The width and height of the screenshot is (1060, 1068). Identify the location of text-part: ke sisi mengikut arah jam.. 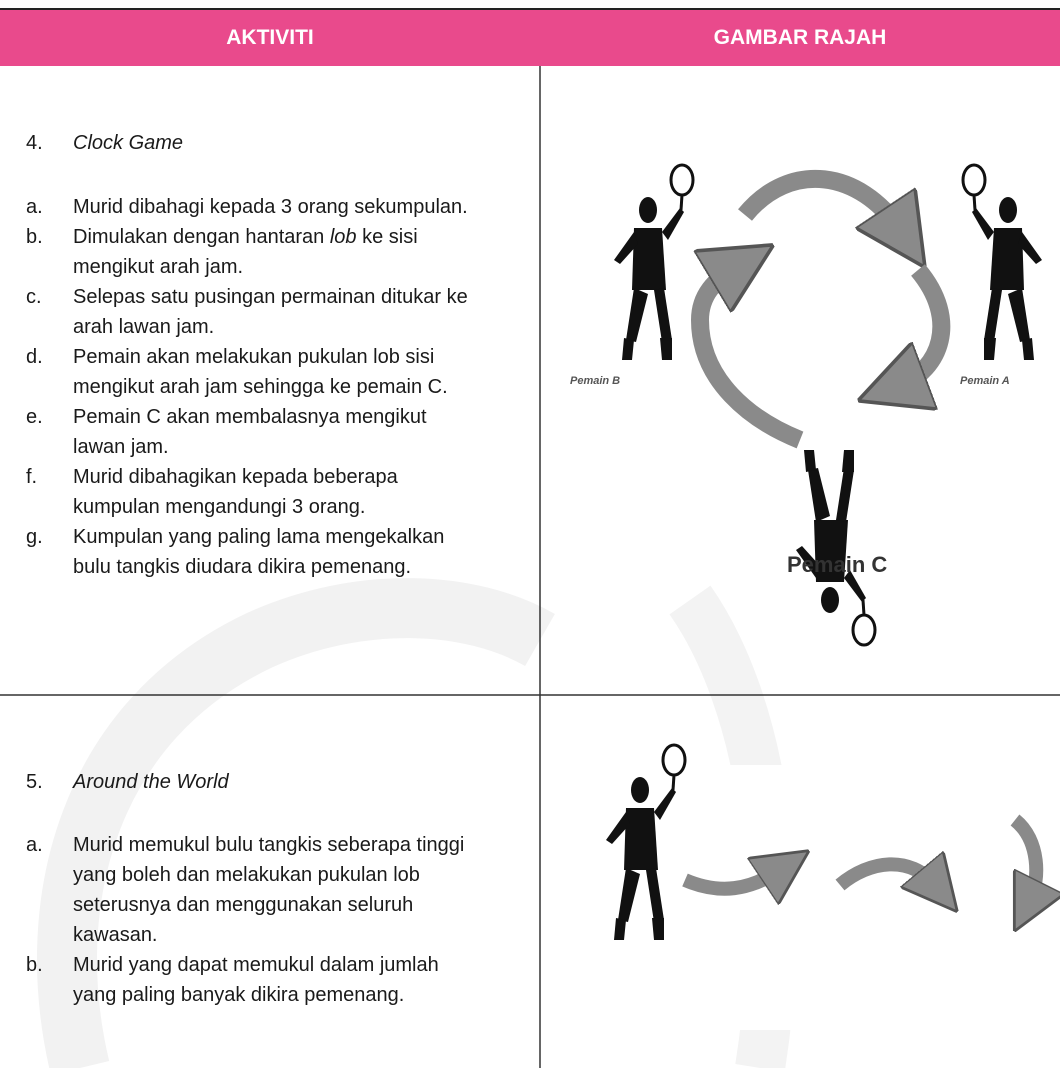
(245, 252).